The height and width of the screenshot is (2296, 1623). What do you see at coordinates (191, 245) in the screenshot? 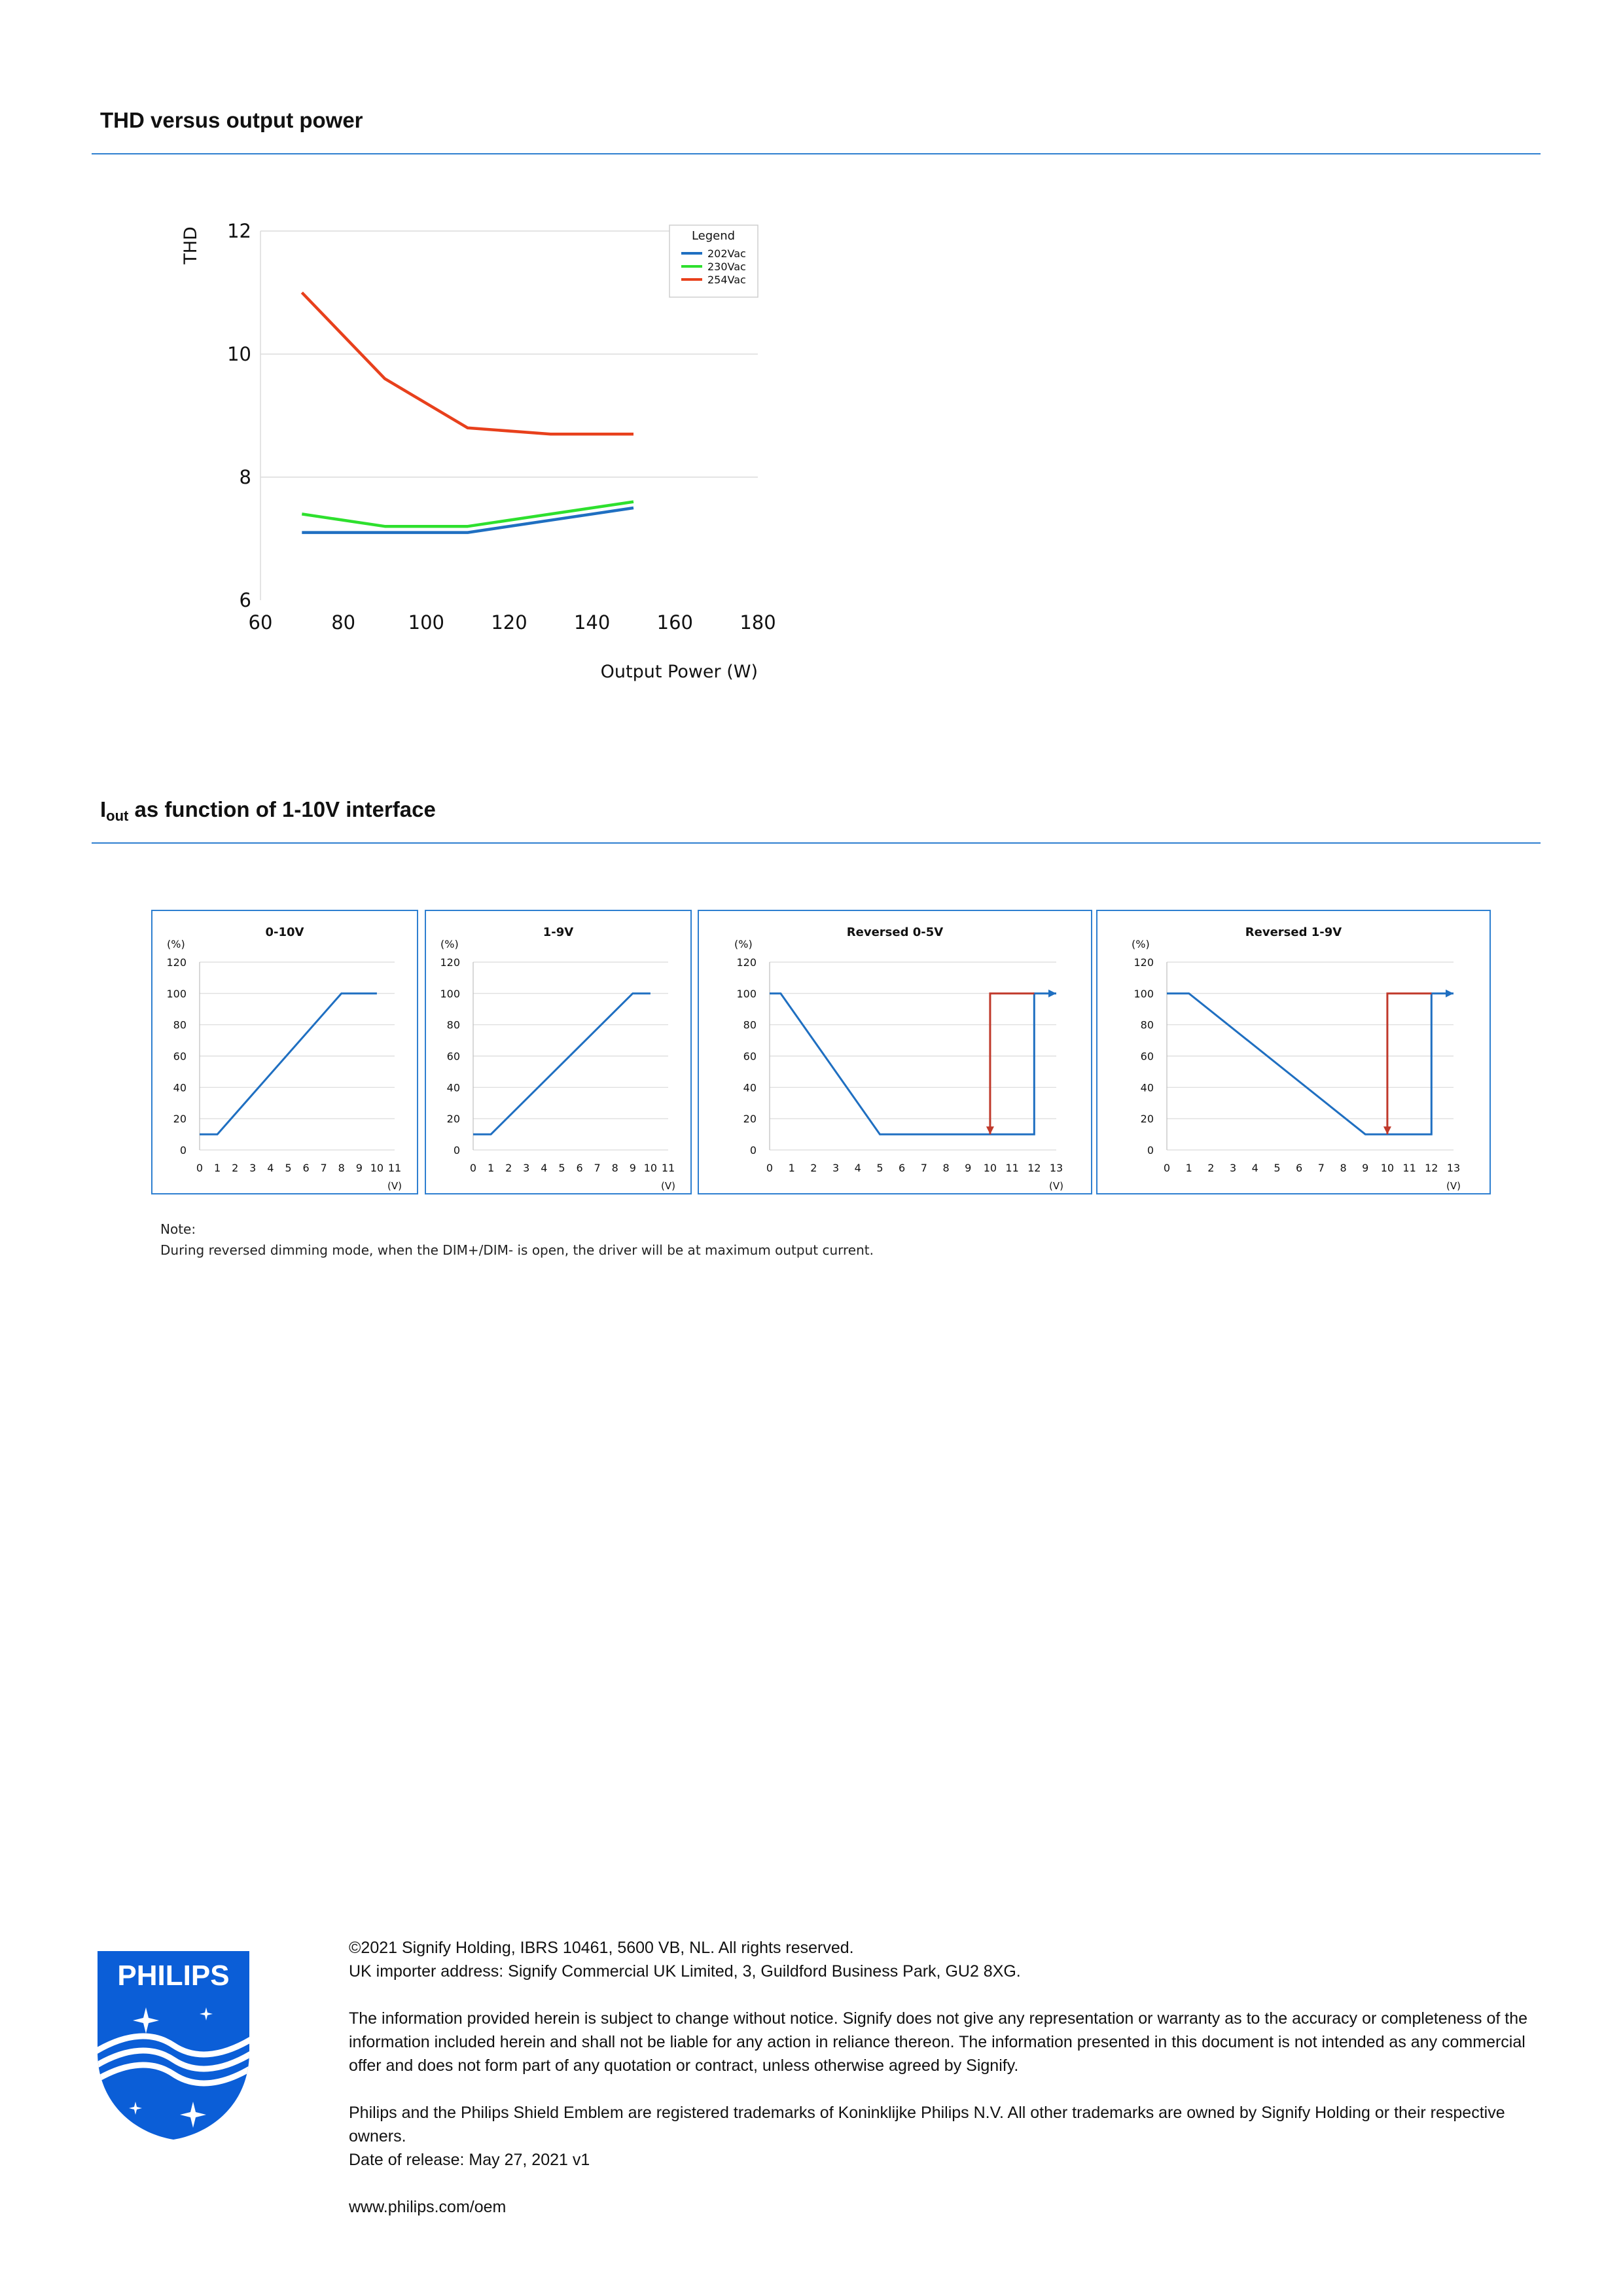
I see `y-axis-label: THD` at bounding box center [191, 245].